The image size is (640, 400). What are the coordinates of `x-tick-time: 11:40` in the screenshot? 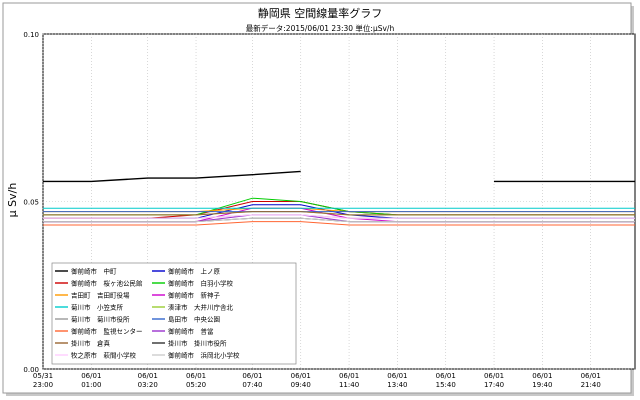 It's located at (349, 385).